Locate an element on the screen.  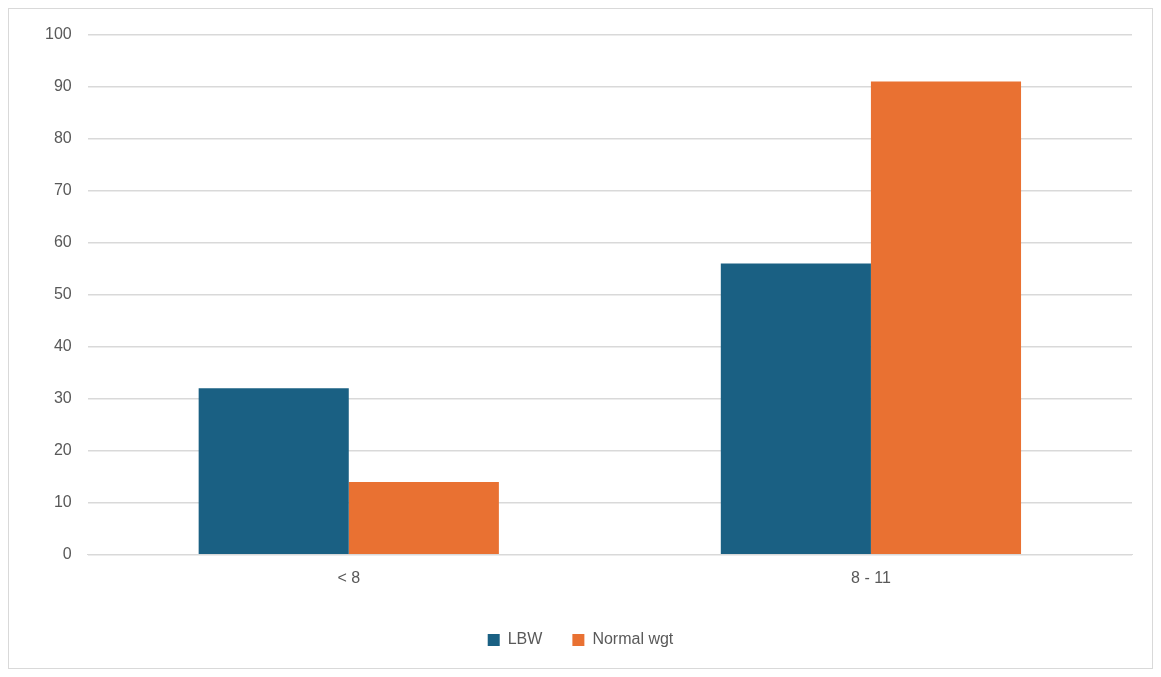
y-tick-label: 50 is located at coordinates (62, 294).